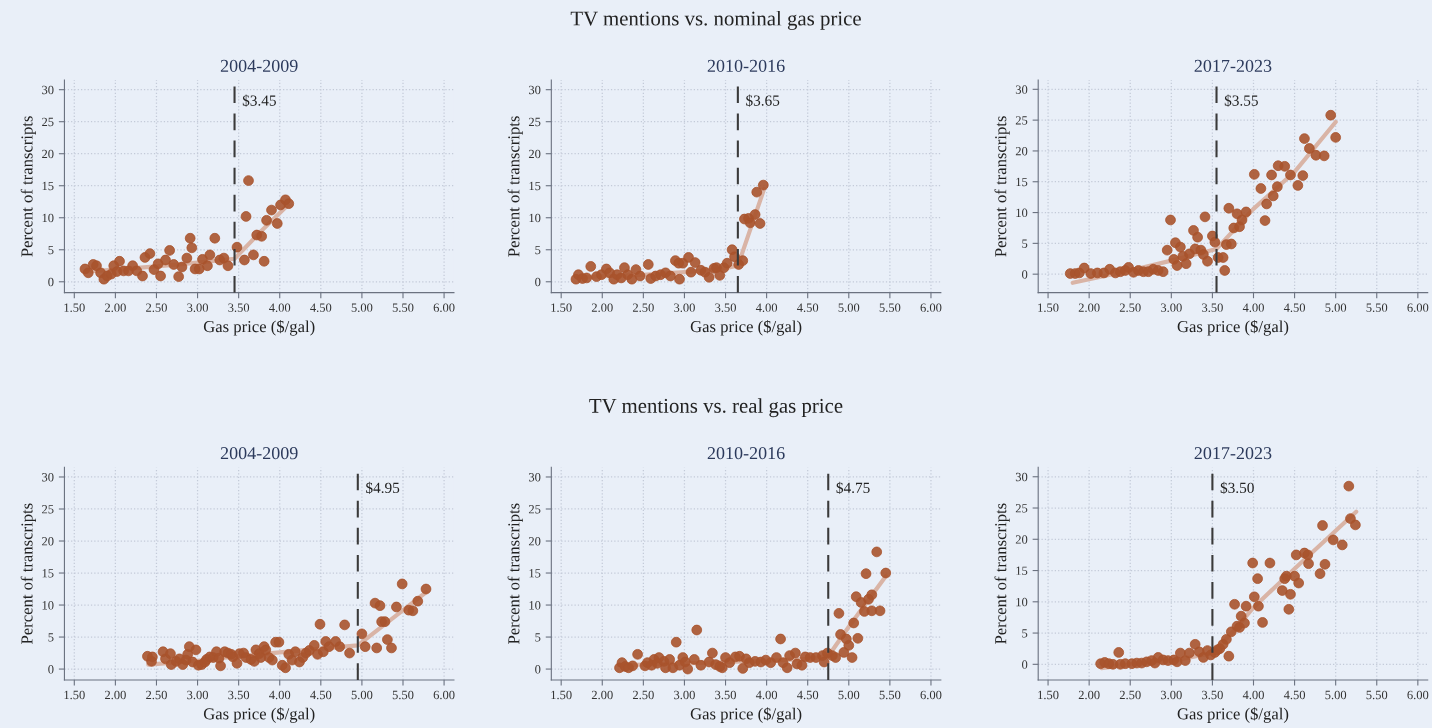 This screenshot has width=1432, height=728. I want to click on text: TV mentions vs. real gas price, so click(716, 408).